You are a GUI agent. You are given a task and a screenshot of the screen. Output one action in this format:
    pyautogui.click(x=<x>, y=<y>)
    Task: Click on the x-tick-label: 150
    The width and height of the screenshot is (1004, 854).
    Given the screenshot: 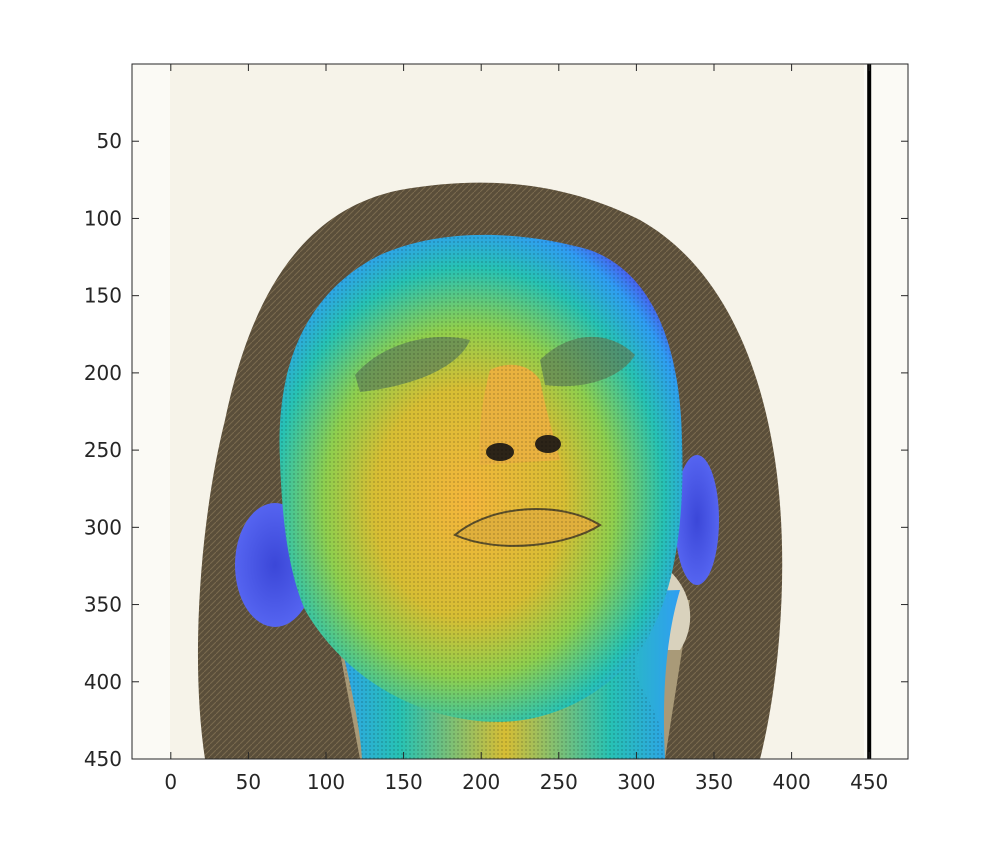 What is the action you would take?
    pyautogui.click(x=404, y=782)
    